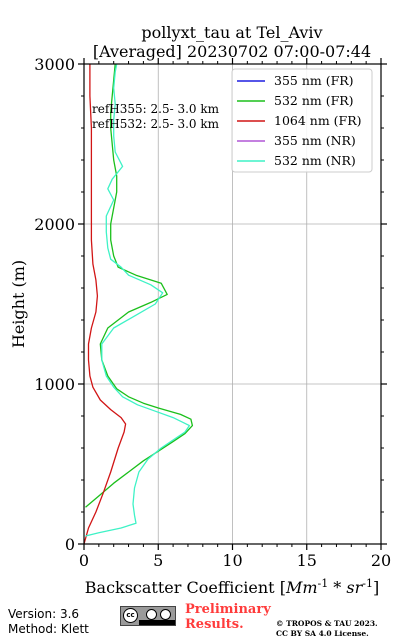 This screenshot has width=400, height=640. Describe the element at coordinates (232, 587) in the screenshot. I see `x-axis-label: Backscatter Coefficient [Mm-1 * sr-1]` at that location.